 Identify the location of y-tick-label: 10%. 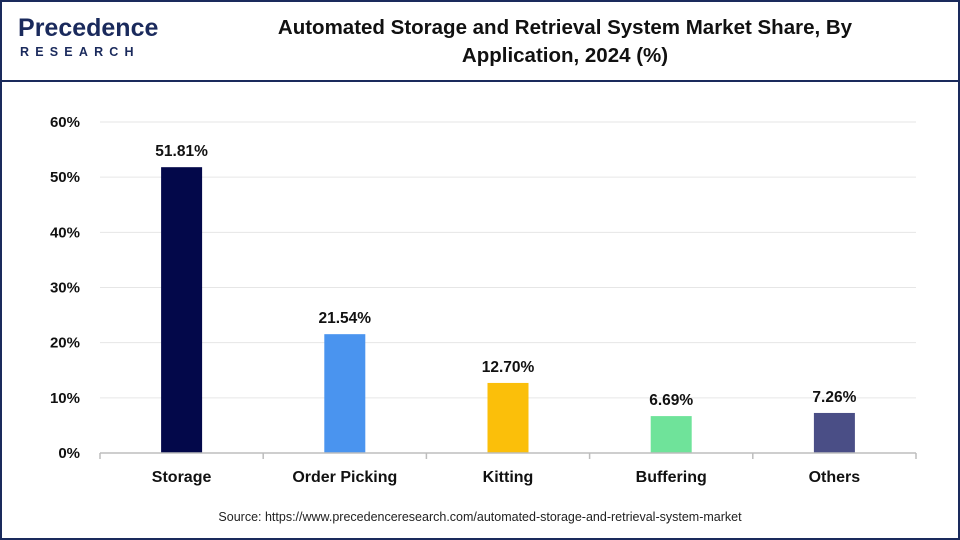
(65, 398).